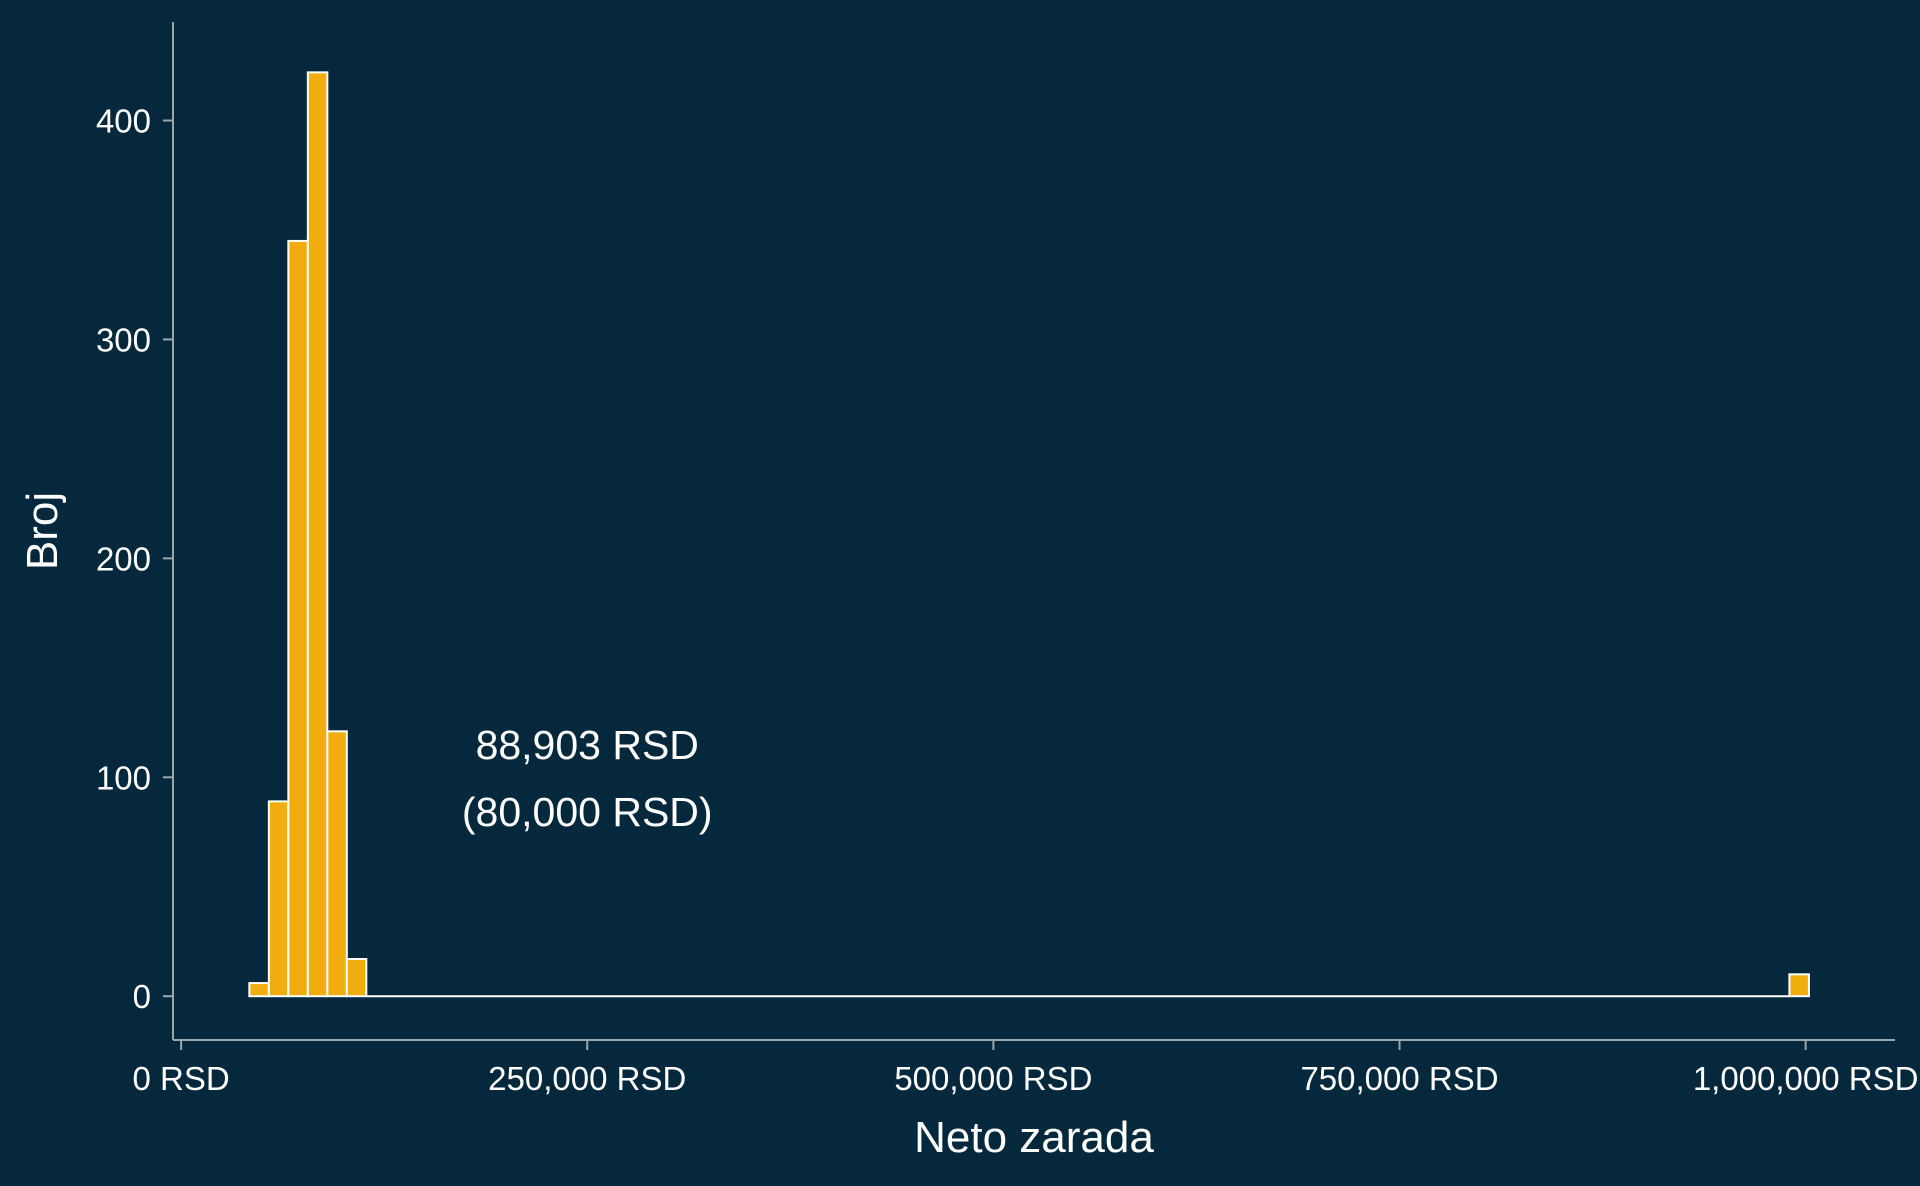 The image size is (1920, 1186). What do you see at coordinates (587, 812) in the screenshot?
I see `annotation-median: (80,000 RSD)` at bounding box center [587, 812].